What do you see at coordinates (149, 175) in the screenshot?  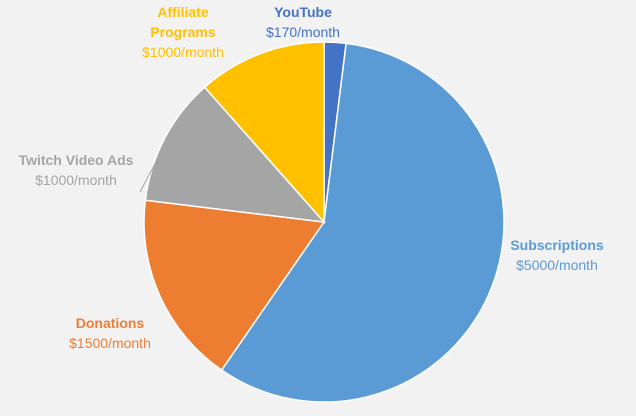 I see `twitch-leader-line` at bounding box center [149, 175].